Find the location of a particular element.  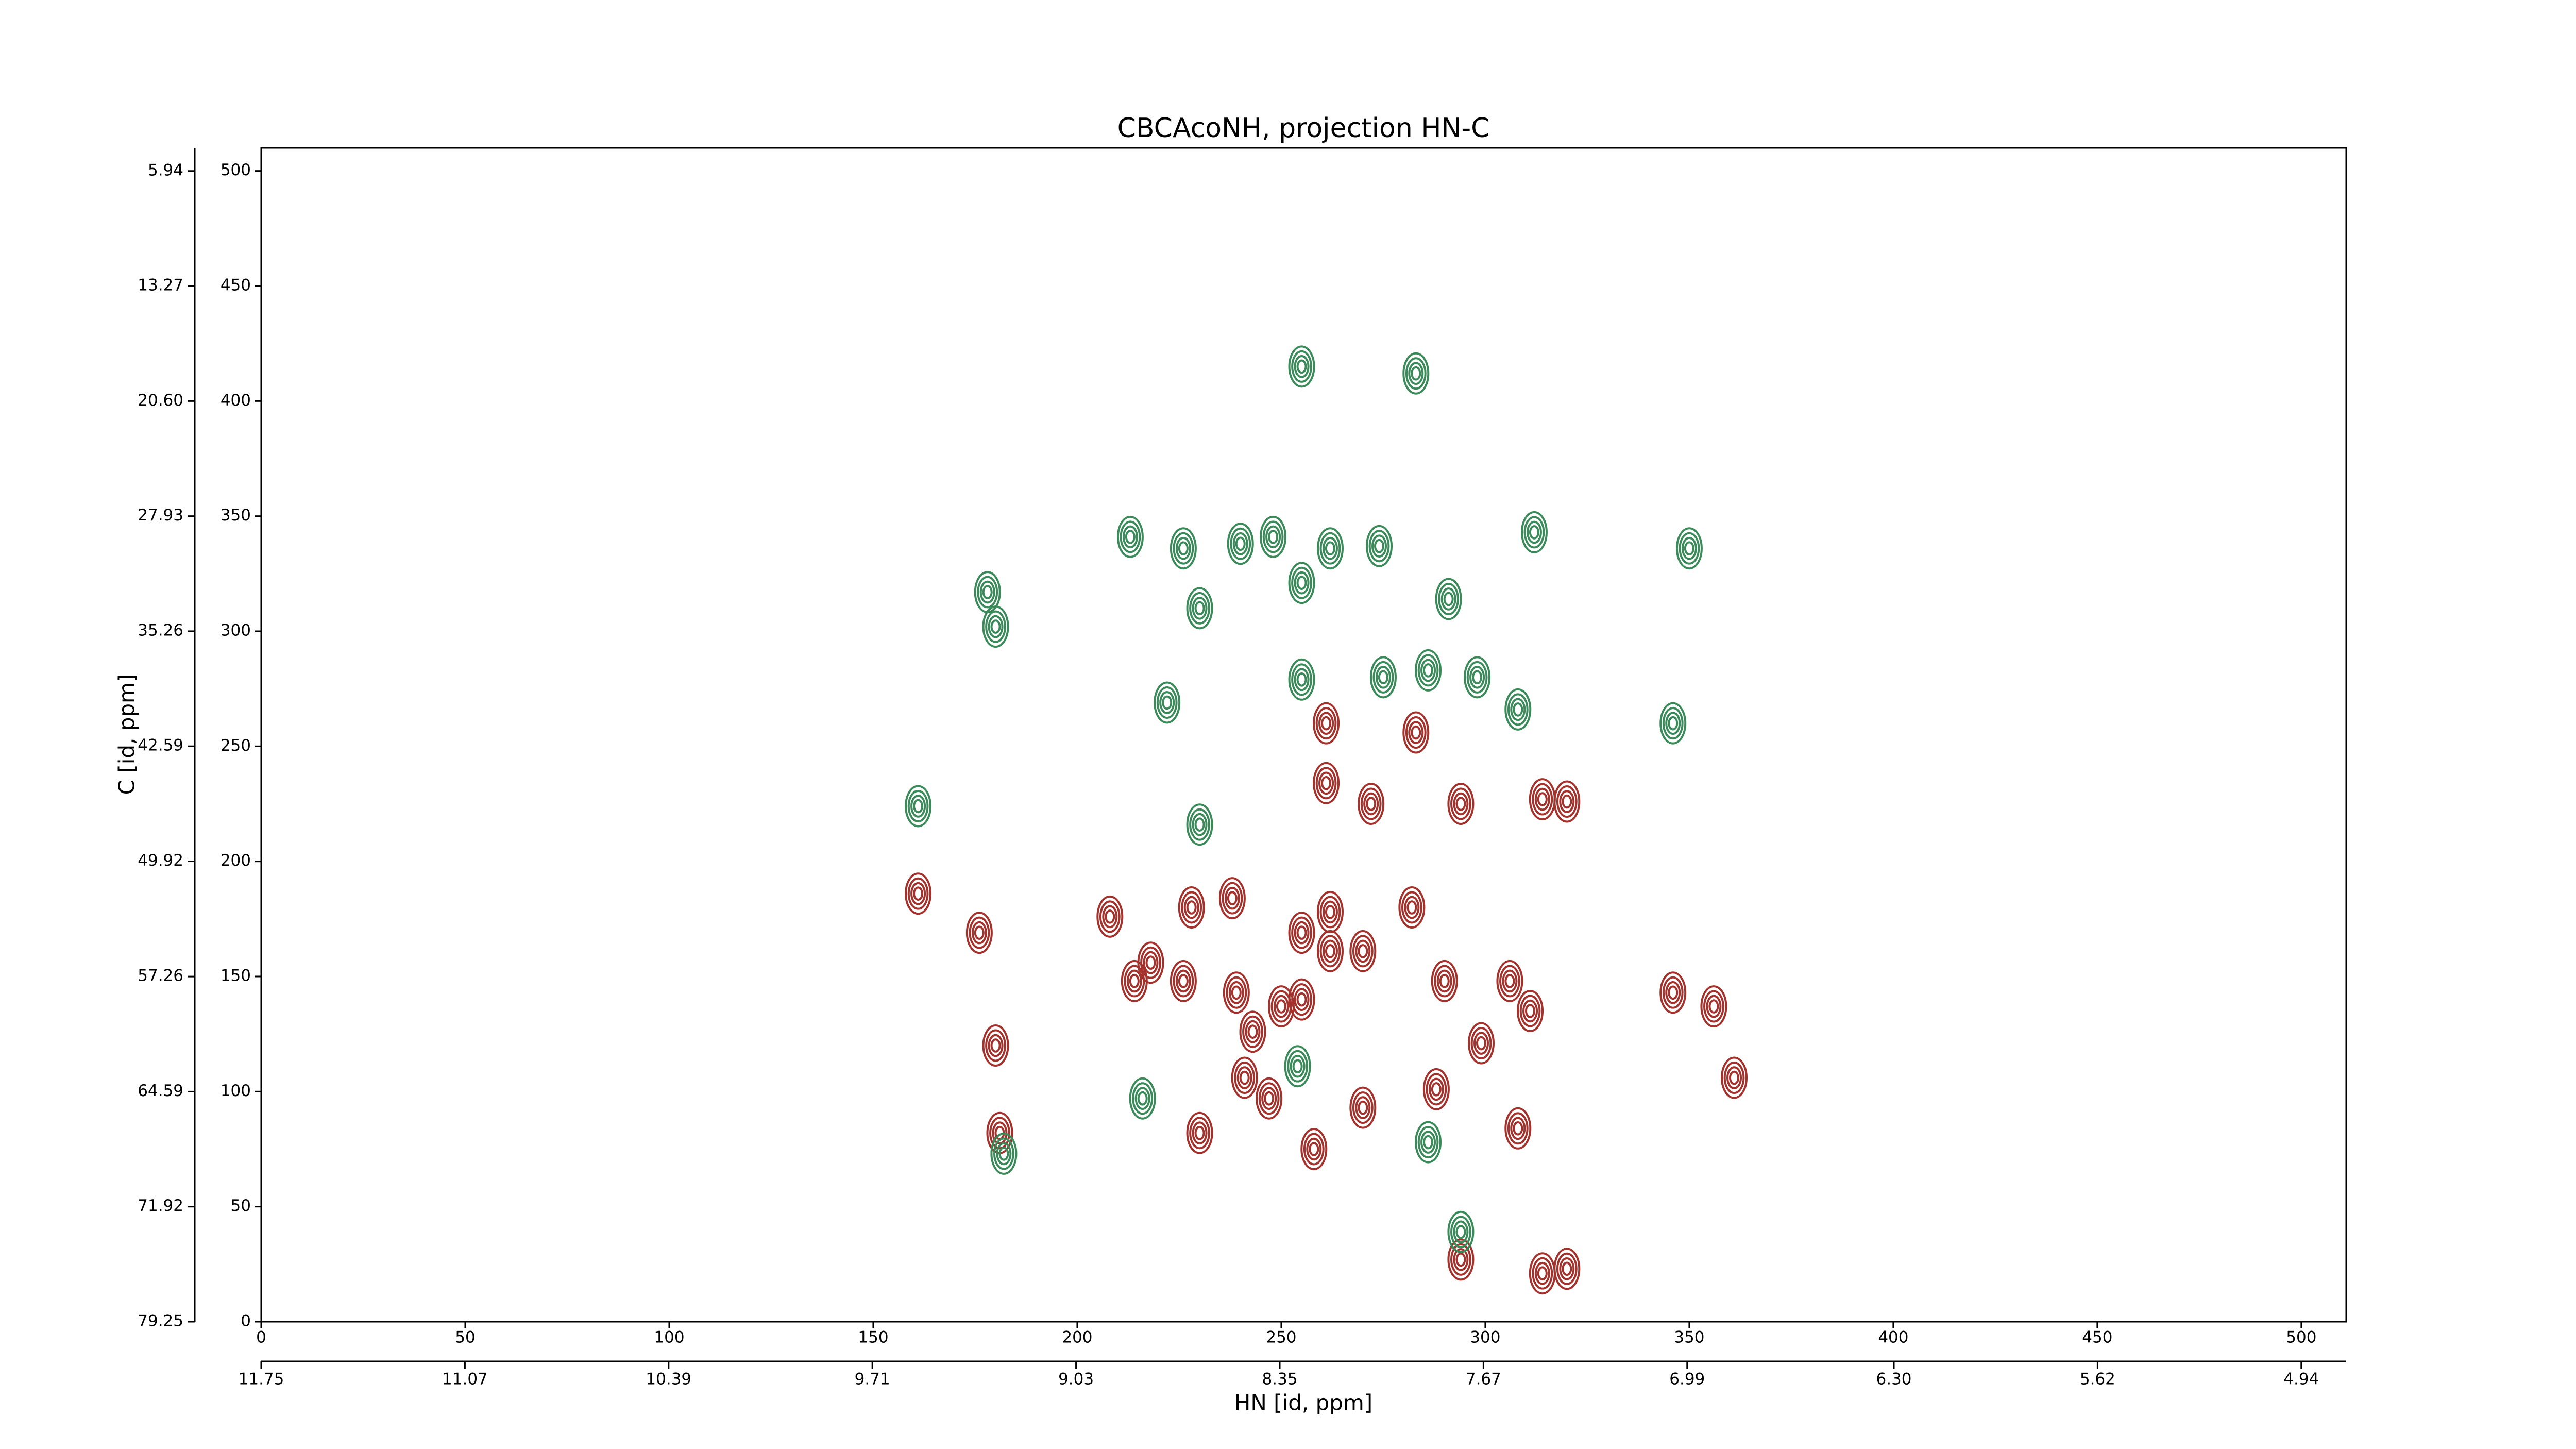

y-tick-label: 500 is located at coordinates (236, 170).